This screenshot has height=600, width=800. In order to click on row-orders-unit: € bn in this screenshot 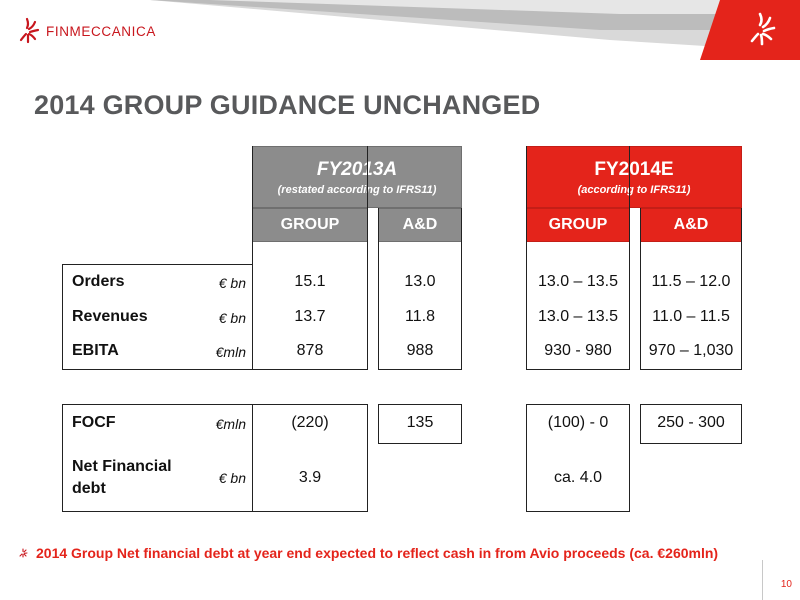, I will do `click(232, 283)`.